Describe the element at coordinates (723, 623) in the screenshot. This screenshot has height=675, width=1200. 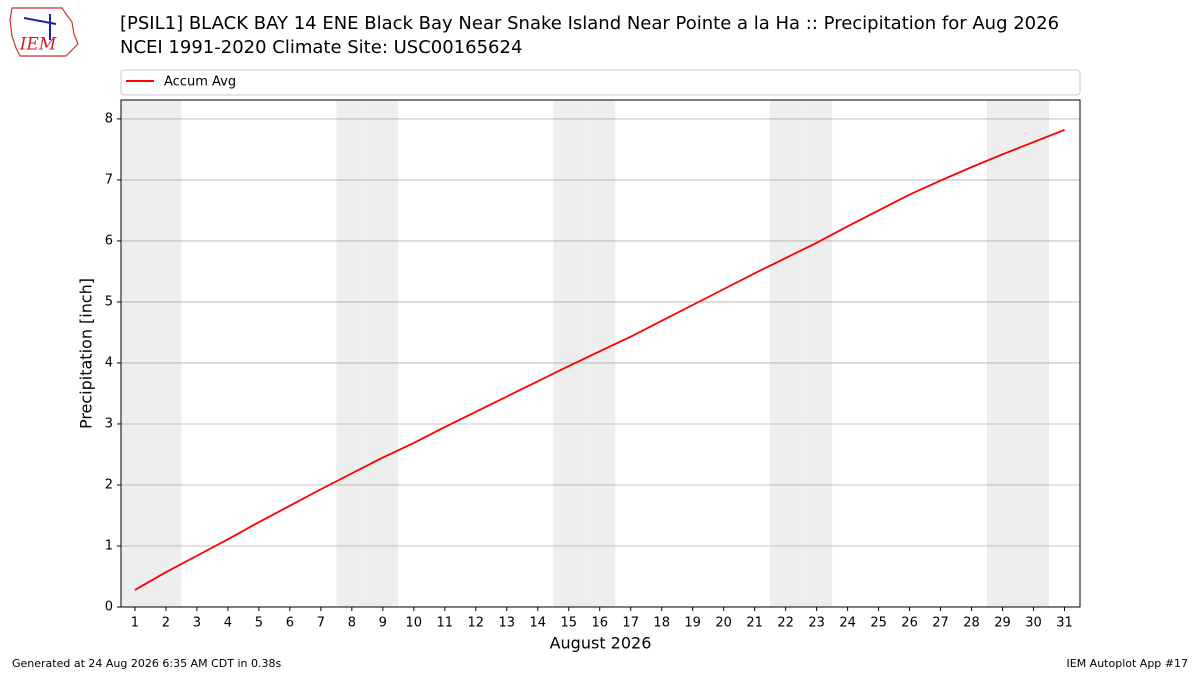
I see `x-tick-label: 20` at that location.